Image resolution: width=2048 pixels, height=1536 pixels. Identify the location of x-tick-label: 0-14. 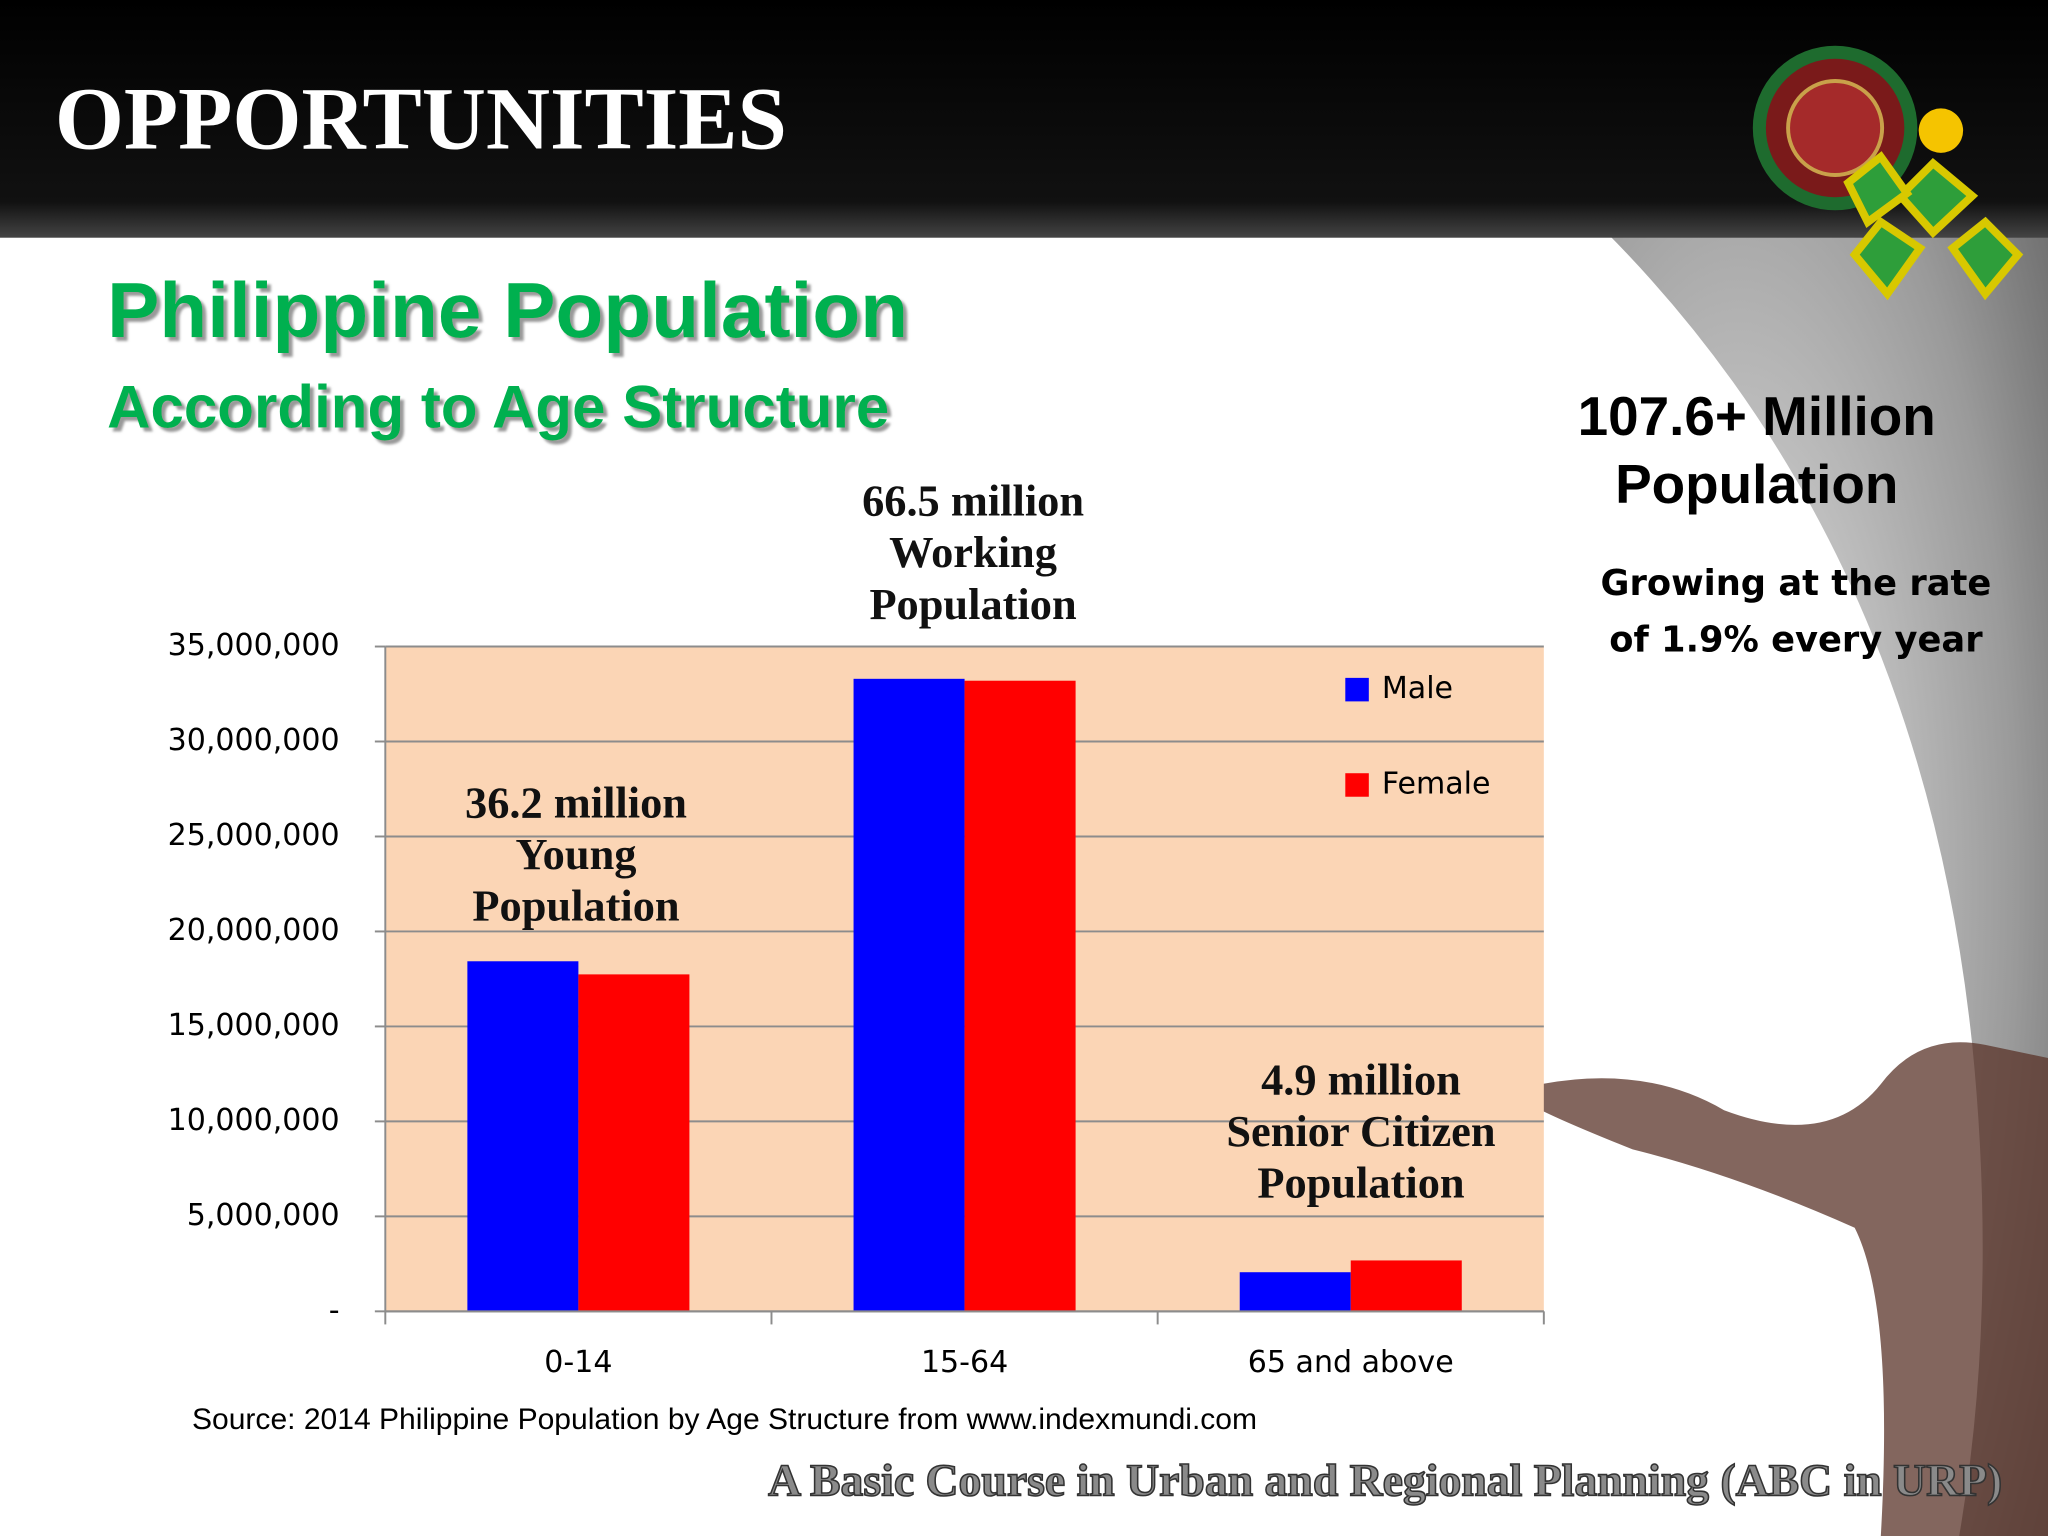
(578, 1362).